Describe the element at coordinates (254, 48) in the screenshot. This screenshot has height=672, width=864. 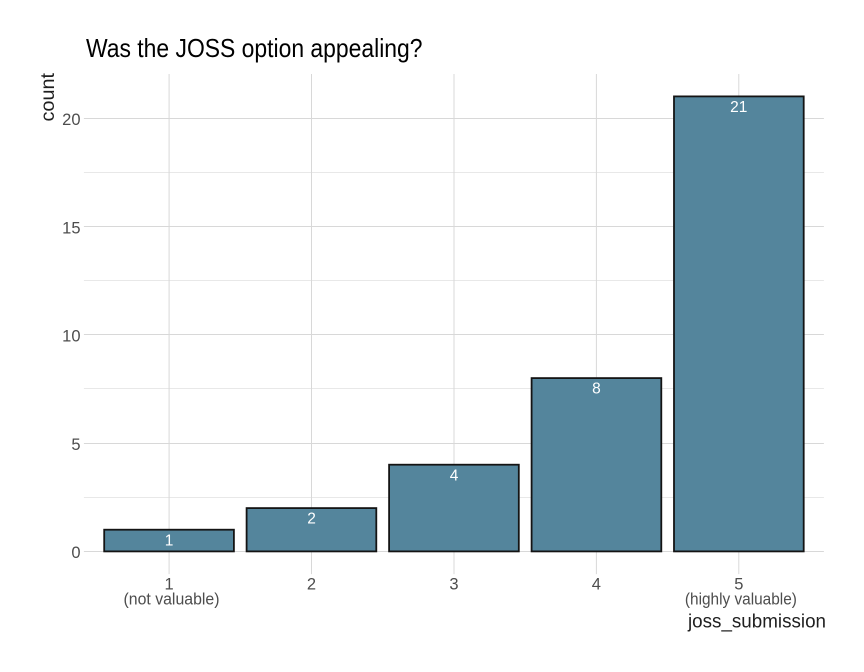
I see `svg-text: Was the JOSS option appealing?` at that location.